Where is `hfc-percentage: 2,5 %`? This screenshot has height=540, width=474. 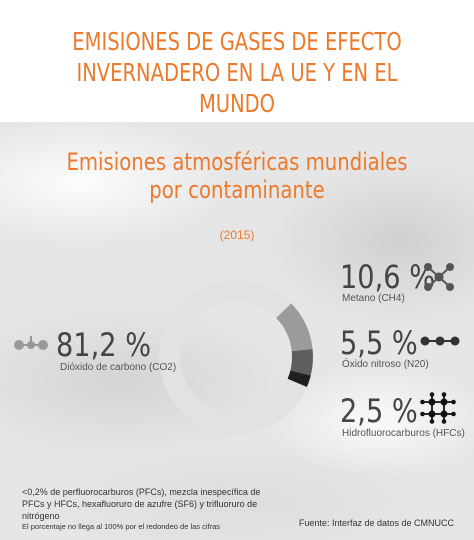 hfc-percentage: 2,5 % is located at coordinates (379, 411).